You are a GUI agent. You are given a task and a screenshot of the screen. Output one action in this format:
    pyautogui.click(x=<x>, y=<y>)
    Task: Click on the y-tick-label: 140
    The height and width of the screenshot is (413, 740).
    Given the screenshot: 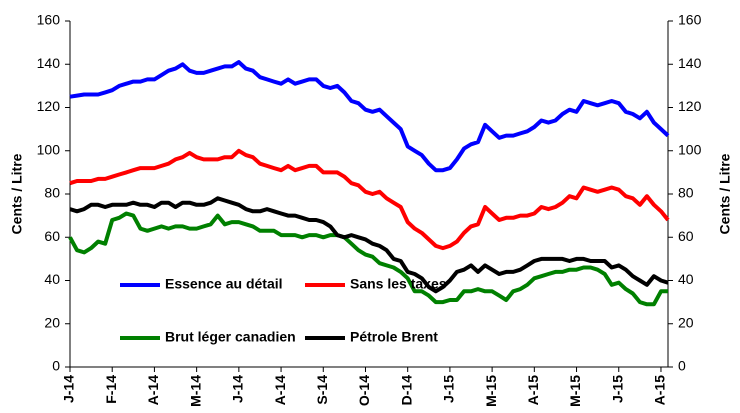 What is the action you would take?
    pyautogui.click(x=49, y=63)
    